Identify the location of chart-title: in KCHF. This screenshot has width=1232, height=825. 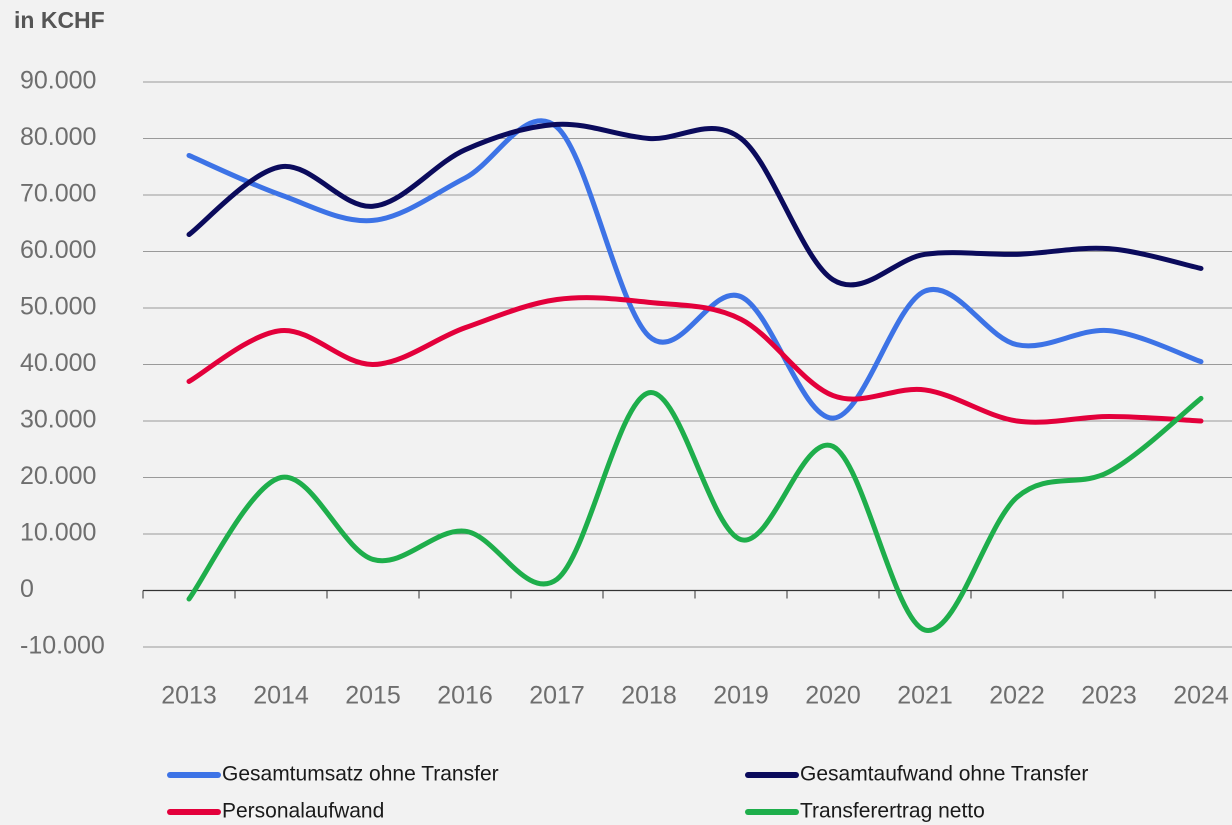
(59, 20).